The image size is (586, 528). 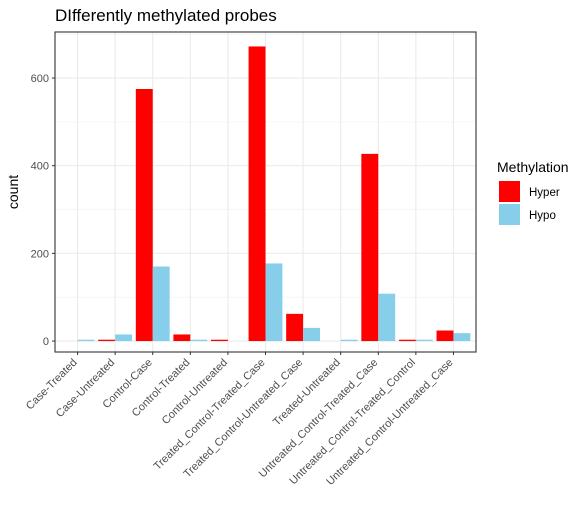 I want to click on legend-key-hypo, so click(x=509, y=214).